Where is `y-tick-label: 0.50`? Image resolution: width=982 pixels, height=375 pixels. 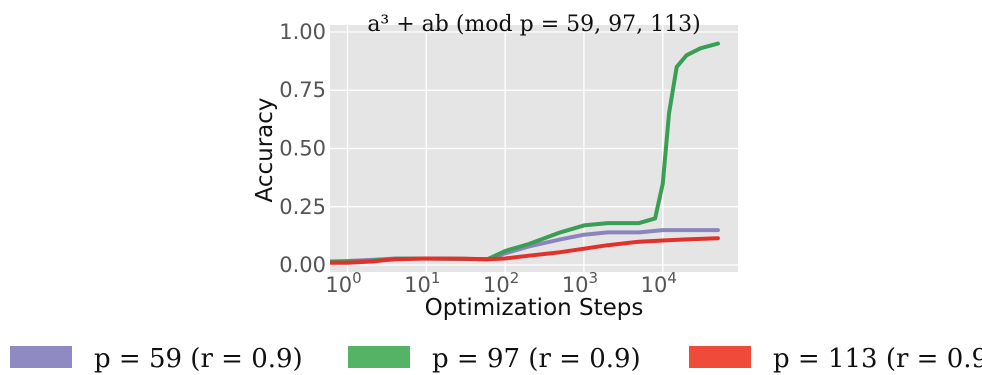 y-tick-label: 0.50 is located at coordinates (302, 149).